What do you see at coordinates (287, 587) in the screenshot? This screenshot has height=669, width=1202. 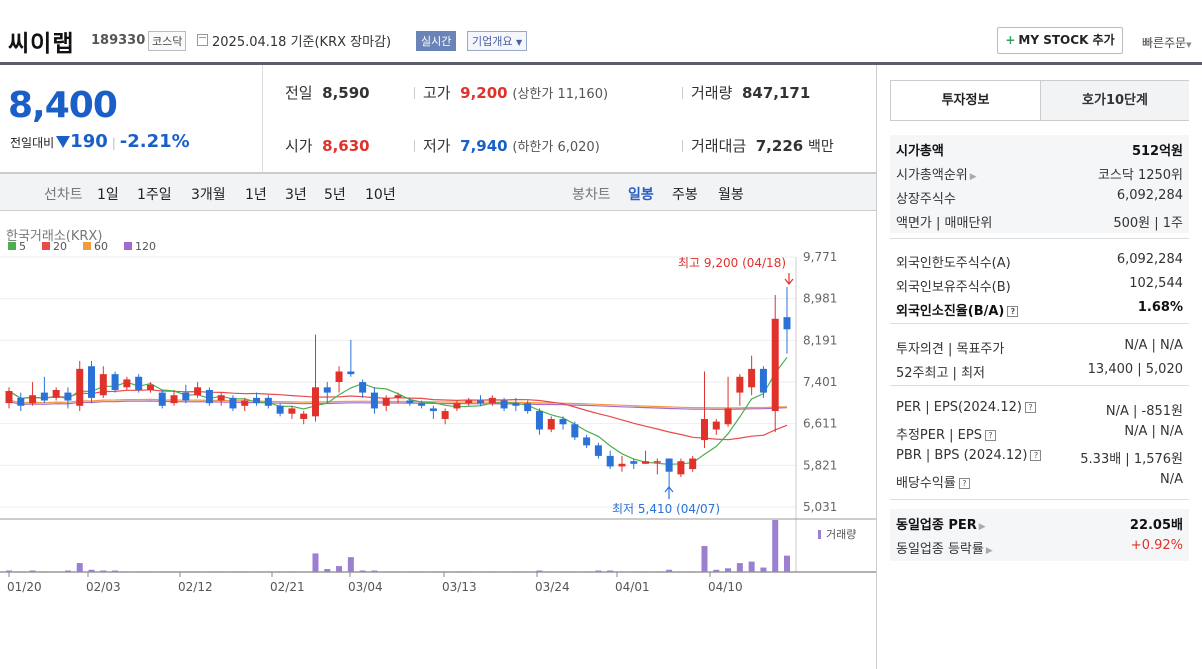 I see `x-tick-label: 02/21` at bounding box center [287, 587].